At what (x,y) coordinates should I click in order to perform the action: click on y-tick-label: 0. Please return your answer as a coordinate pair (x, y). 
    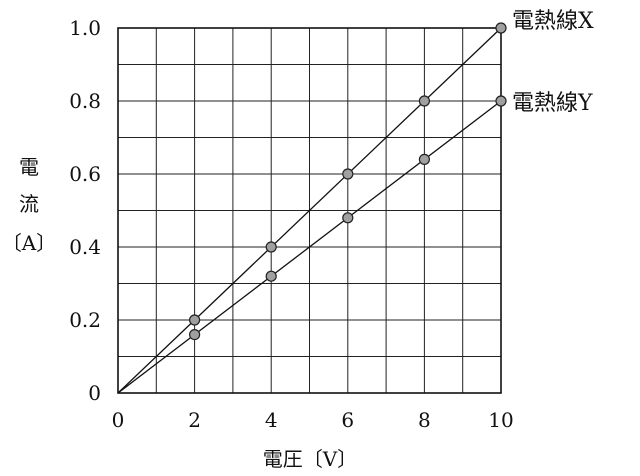
    Looking at the image, I should click on (94, 393).